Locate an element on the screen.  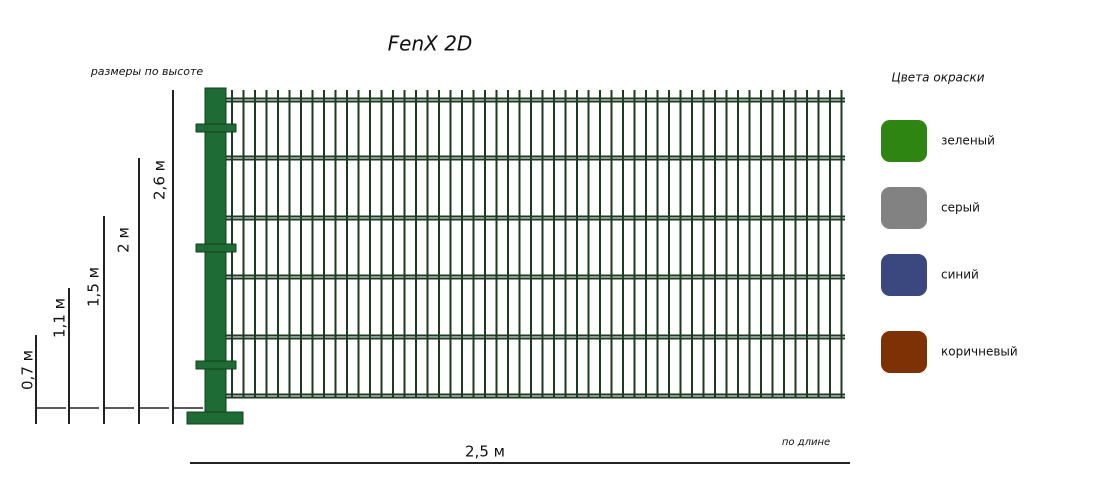
palette: зеленый серый синий коричневый is located at coordinates (949, 246).